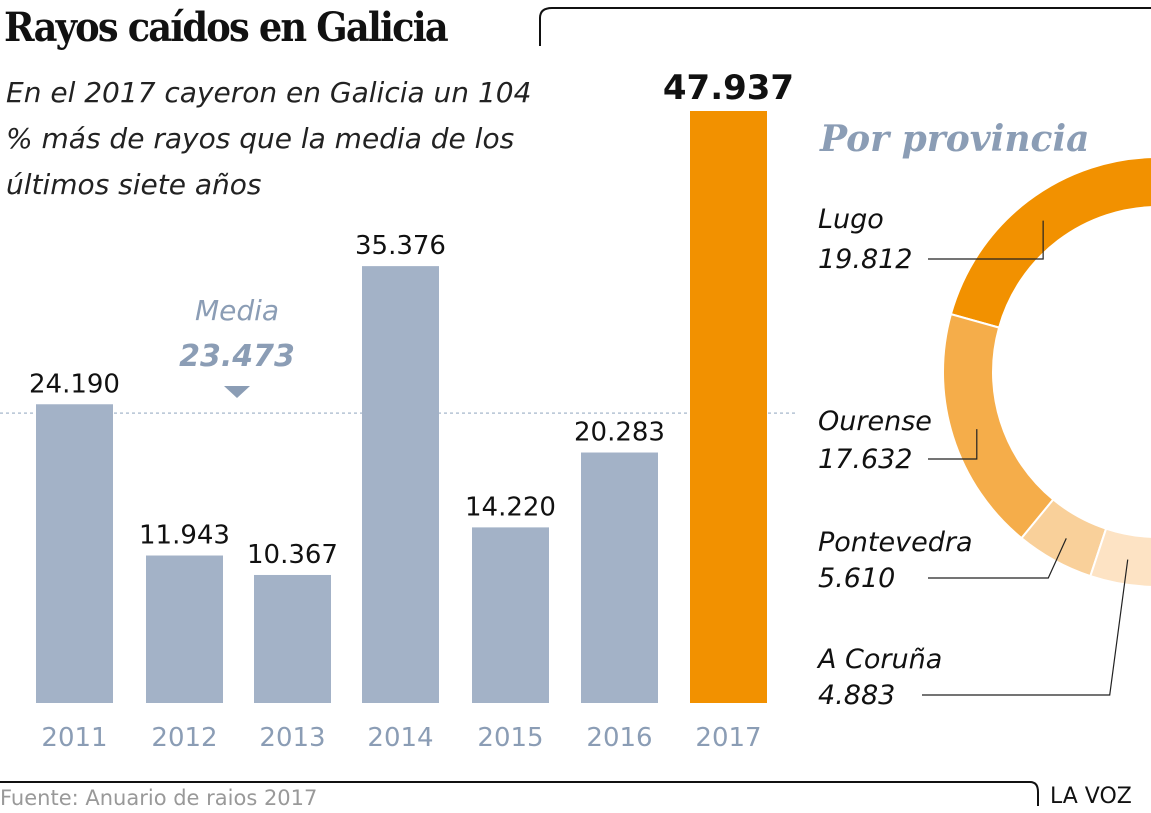 The image size is (1151, 813). I want to click on bar-2017, so click(728, 407).